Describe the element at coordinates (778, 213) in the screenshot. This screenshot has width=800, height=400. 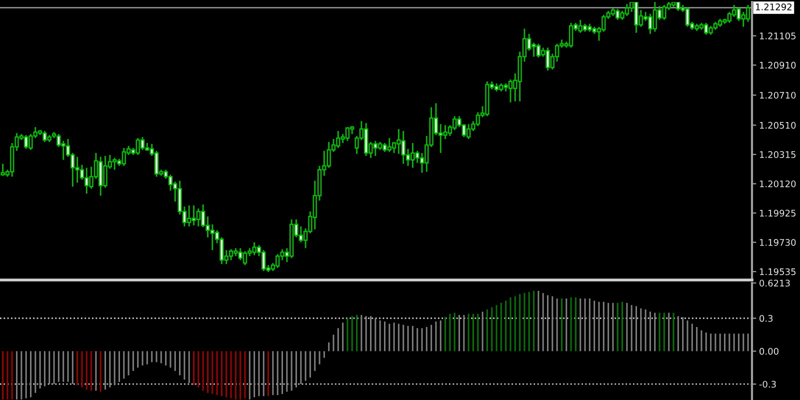
I see `y-tick-label: 1.19925` at that location.